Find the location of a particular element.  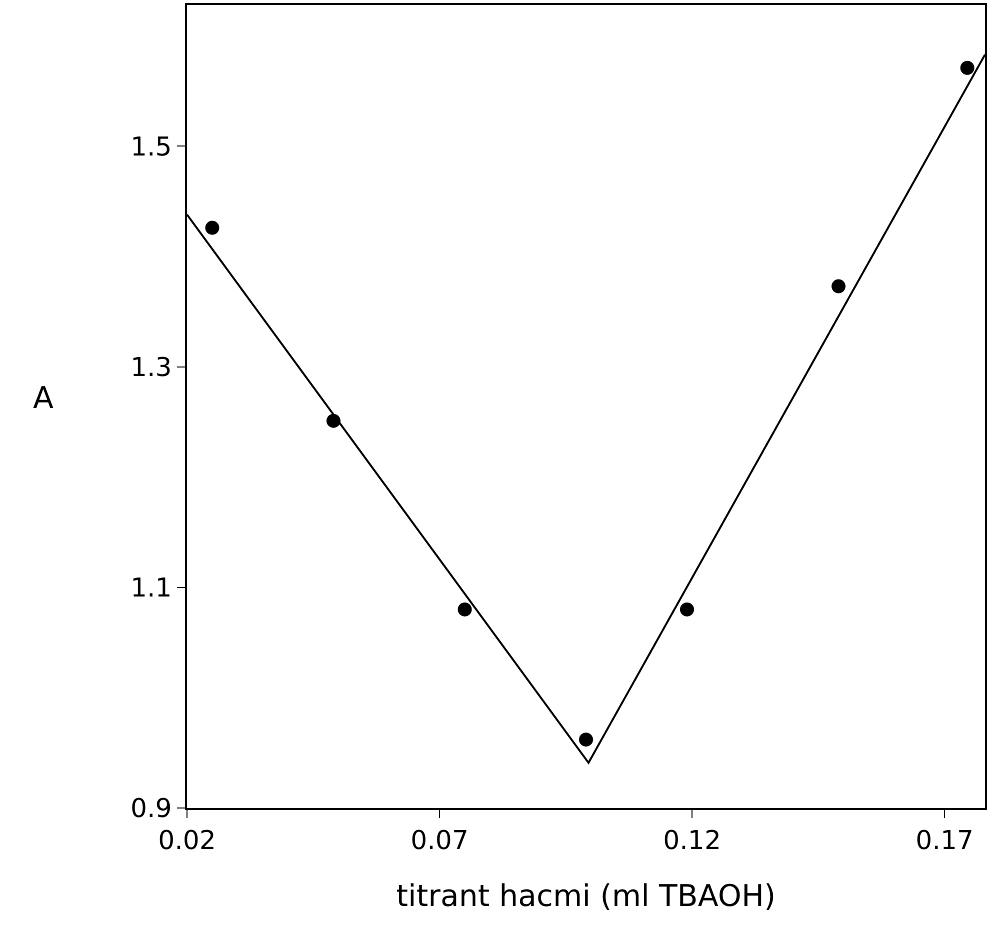

y-tick-label: 1.3 is located at coordinates (151, 367).